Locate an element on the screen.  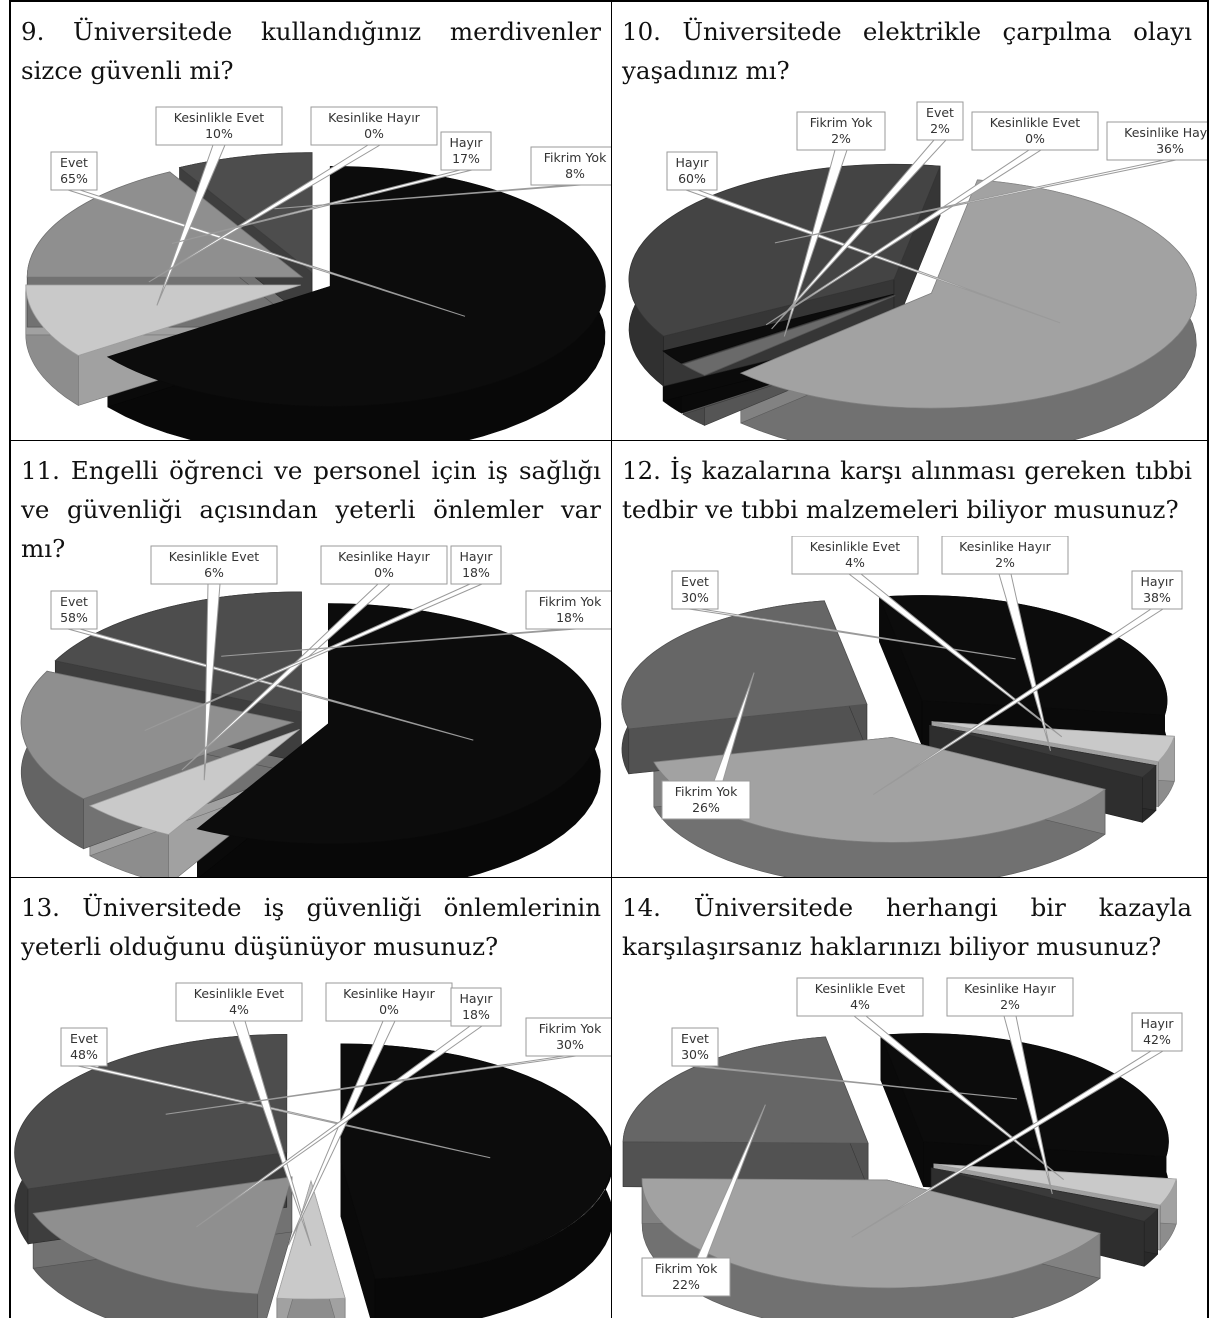
slice-value-label: 0% is located at coordinates (1035, 138).